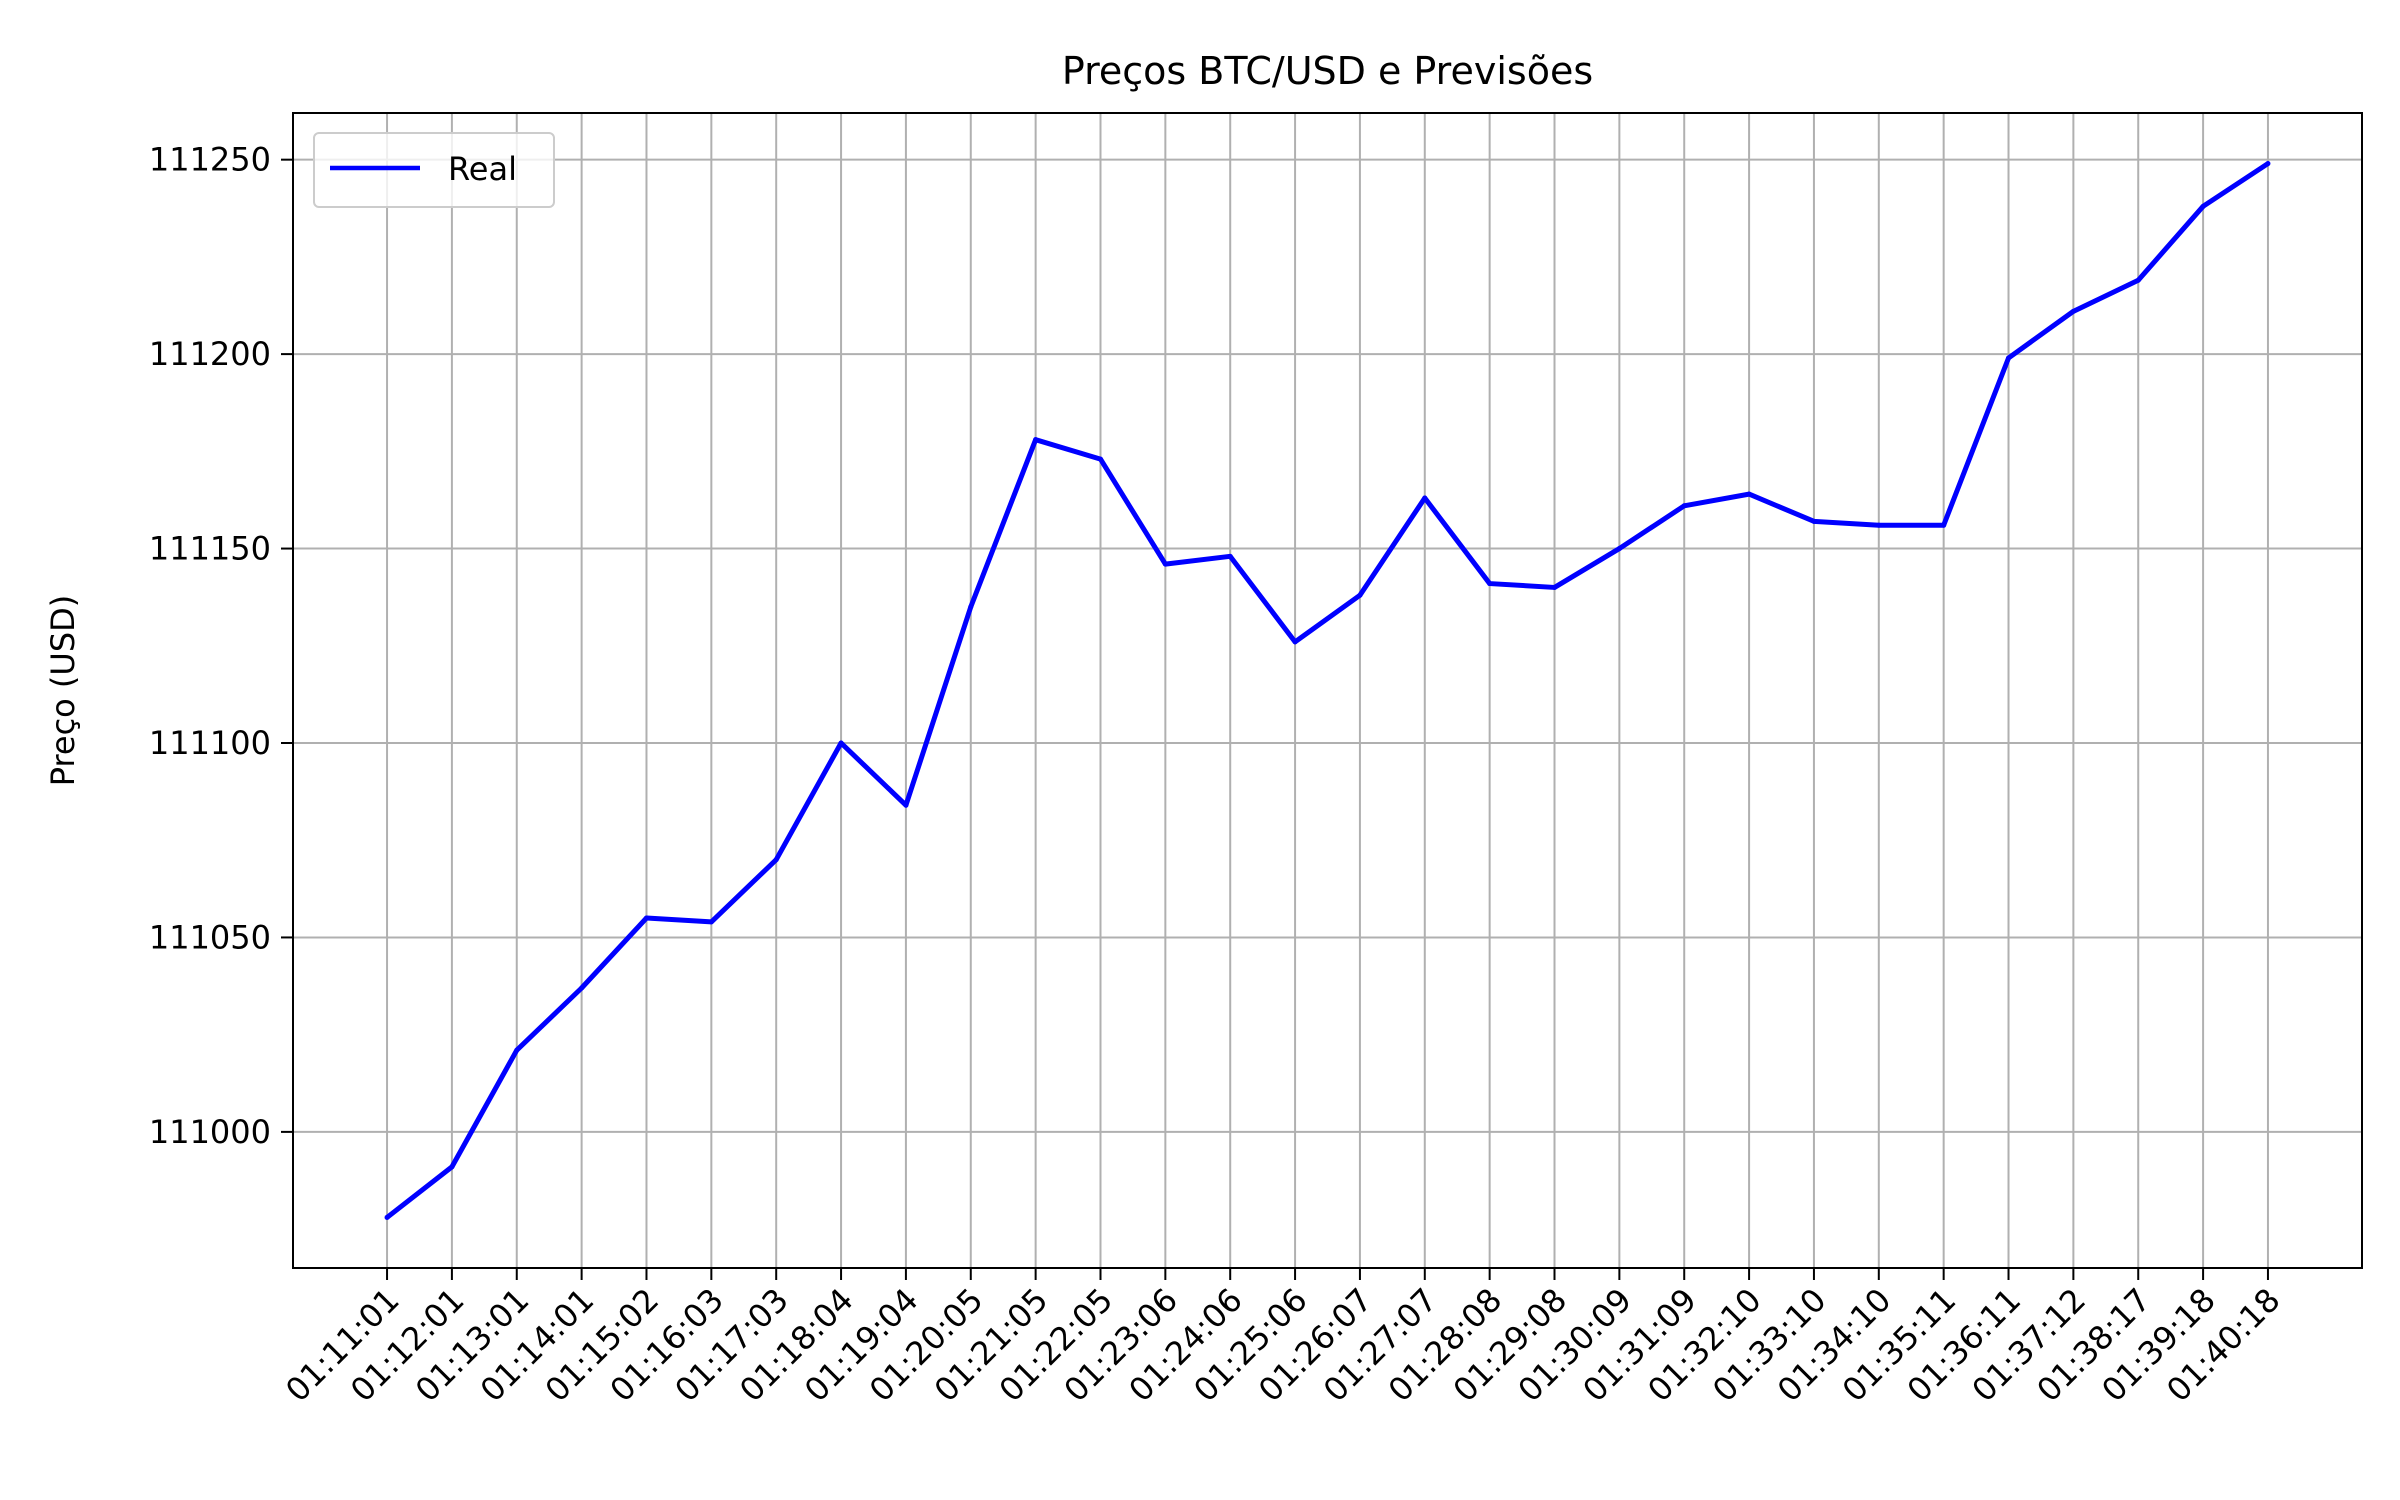 This screenshot has height=1500, width=2400. What do you see at coordinates (210, 937) in the screenshot?
I see `y-tick-label: 111050` at bounding box center [210, 937].